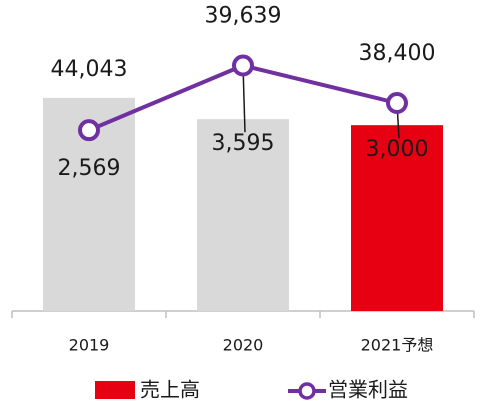 The width and height of the screenshot is (481, 408). Describe the element at coordinates (397, 345) in the screenshot. I see `x-tick-label: 2021予想` at that location.